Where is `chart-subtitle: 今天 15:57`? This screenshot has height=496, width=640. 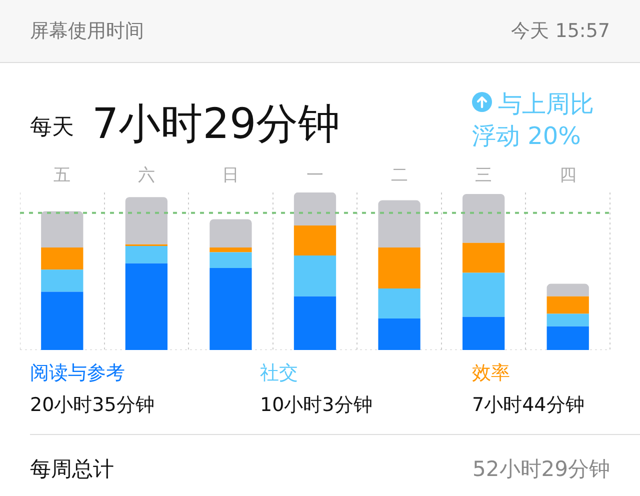
chart-subtitle: 今天 15:57 is located at coordinates (560, 31).